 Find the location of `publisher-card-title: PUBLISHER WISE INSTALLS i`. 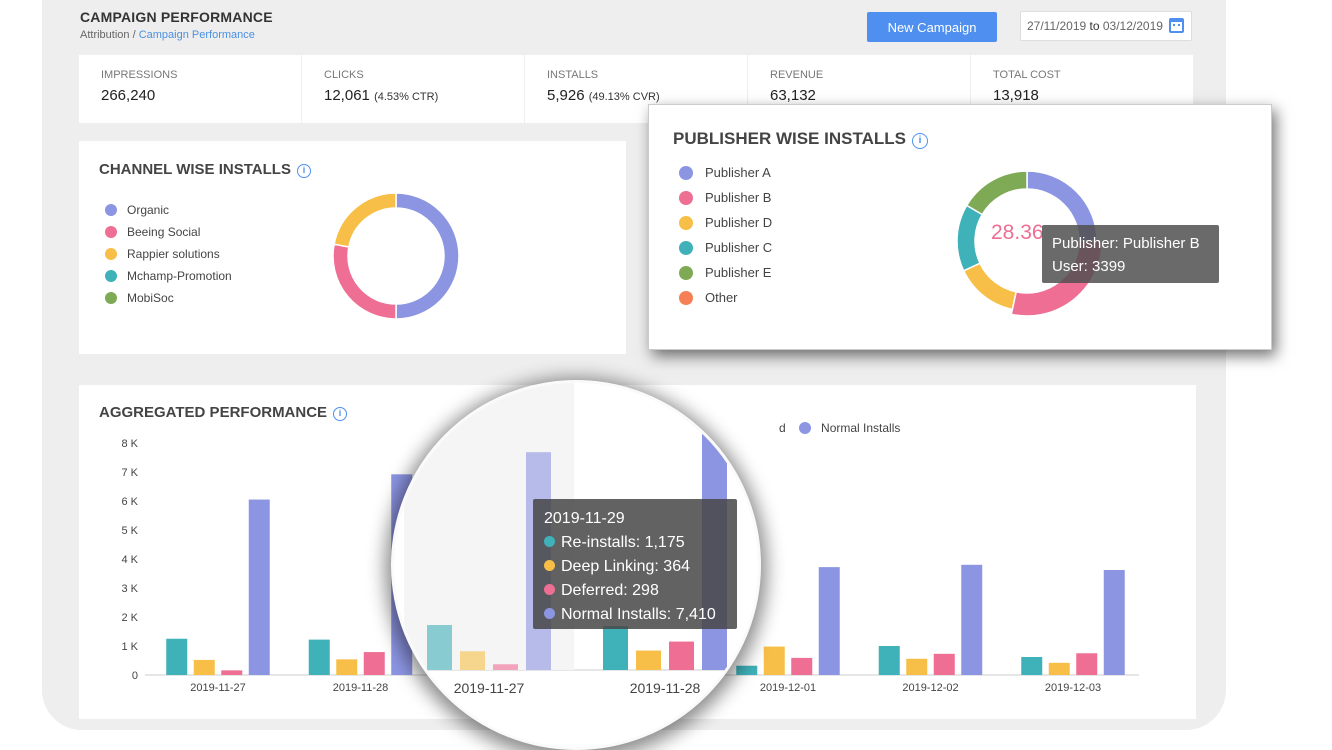

publisher-card-title: PUBLISHER WISE INSTALLS i is located at coordinates (800, 139).